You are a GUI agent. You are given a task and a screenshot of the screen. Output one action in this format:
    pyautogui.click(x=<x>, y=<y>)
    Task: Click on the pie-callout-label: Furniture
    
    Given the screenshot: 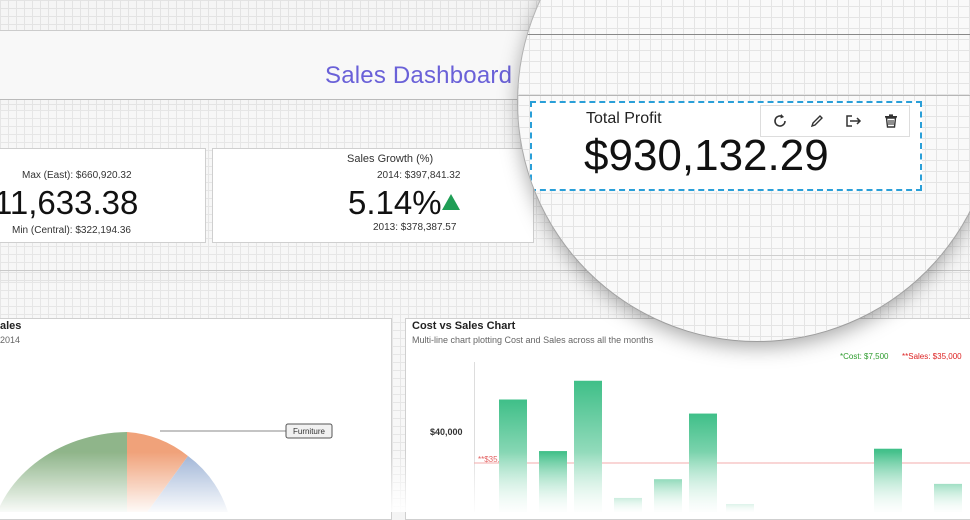 What is the action you would take?
    pyautogui.click(x=309, y=431)
    